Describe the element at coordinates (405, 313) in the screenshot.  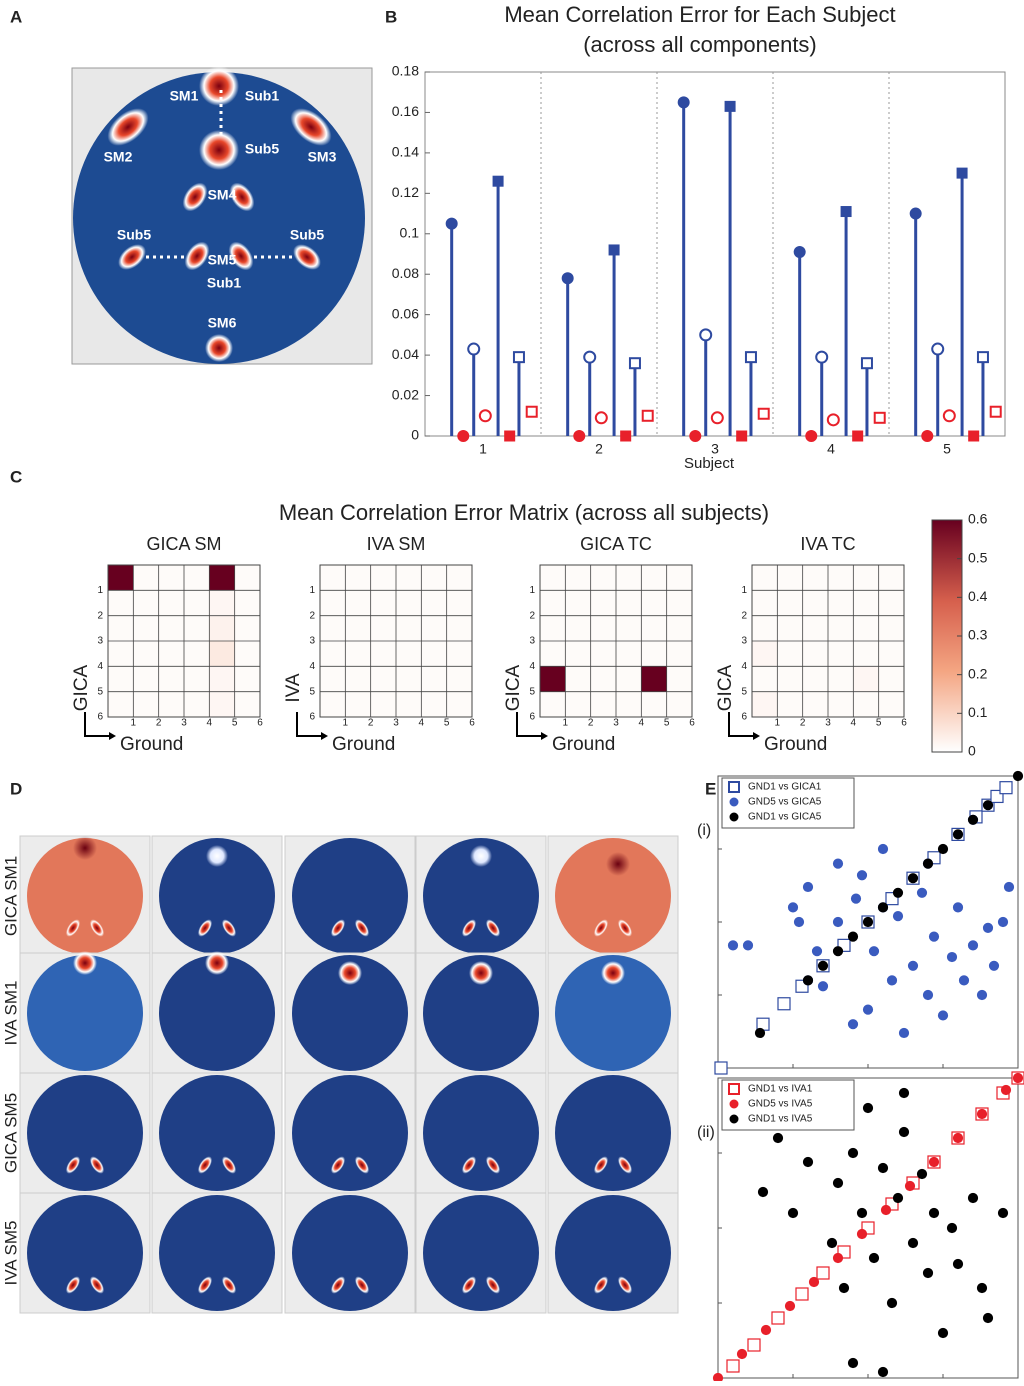
I see `y-tick-label: 0.06` at that location.